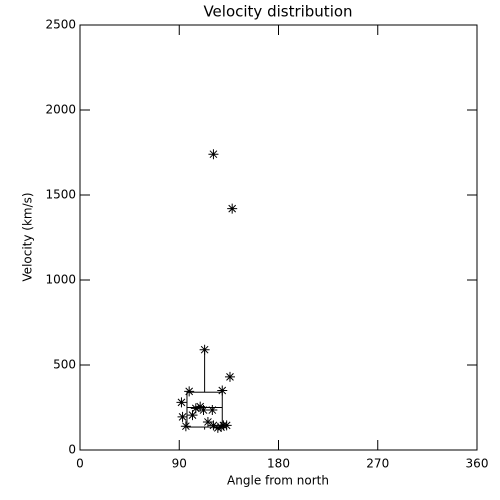  What do you see at coordinates (477, 464) in the screenshot?
I see `x-tick-label: 360` at bounding box center [477, 464].